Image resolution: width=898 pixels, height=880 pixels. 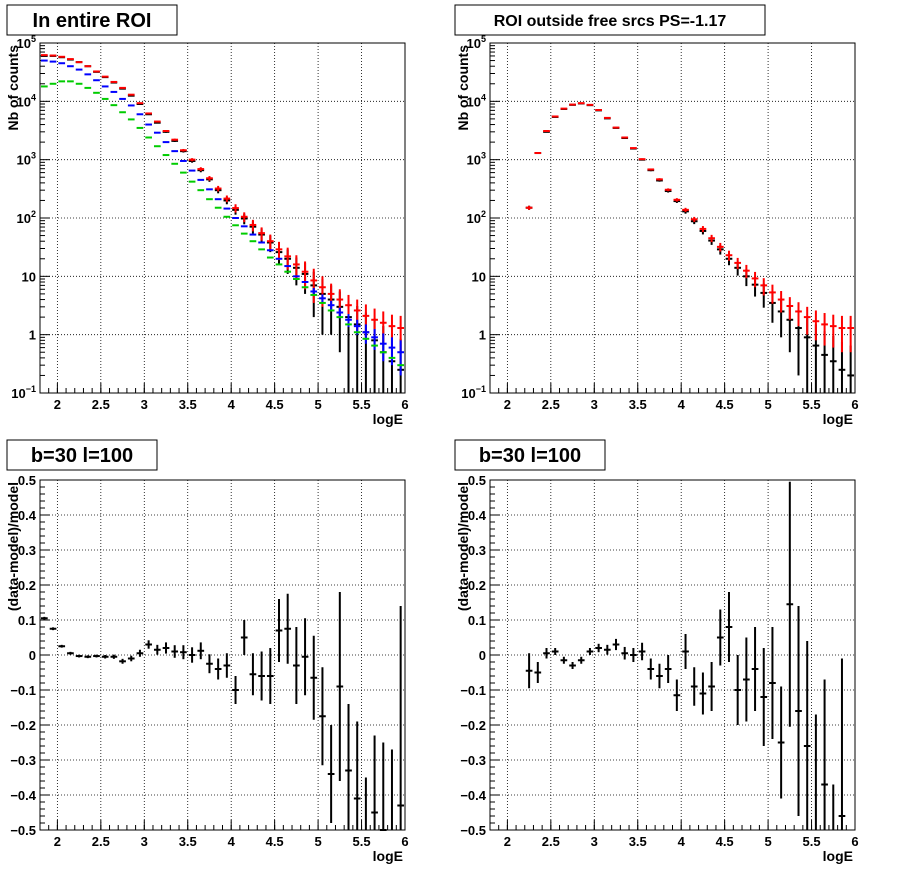 What do you see at coordinates (29, 276) in the screenshot?
I see `tick-label: 10` at bounding box center [29, 276].